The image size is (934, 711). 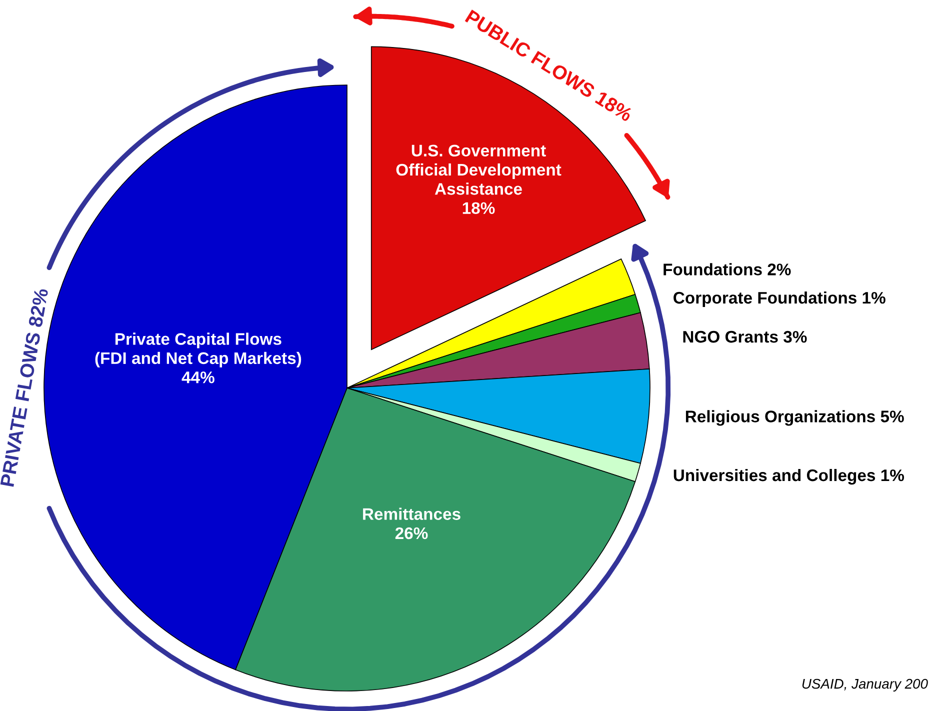 What do you see at coordinates (780, 299) in the screenshot?
I see `slice-label: Corporate Foundations 1%` at bounding box center [780, 299].